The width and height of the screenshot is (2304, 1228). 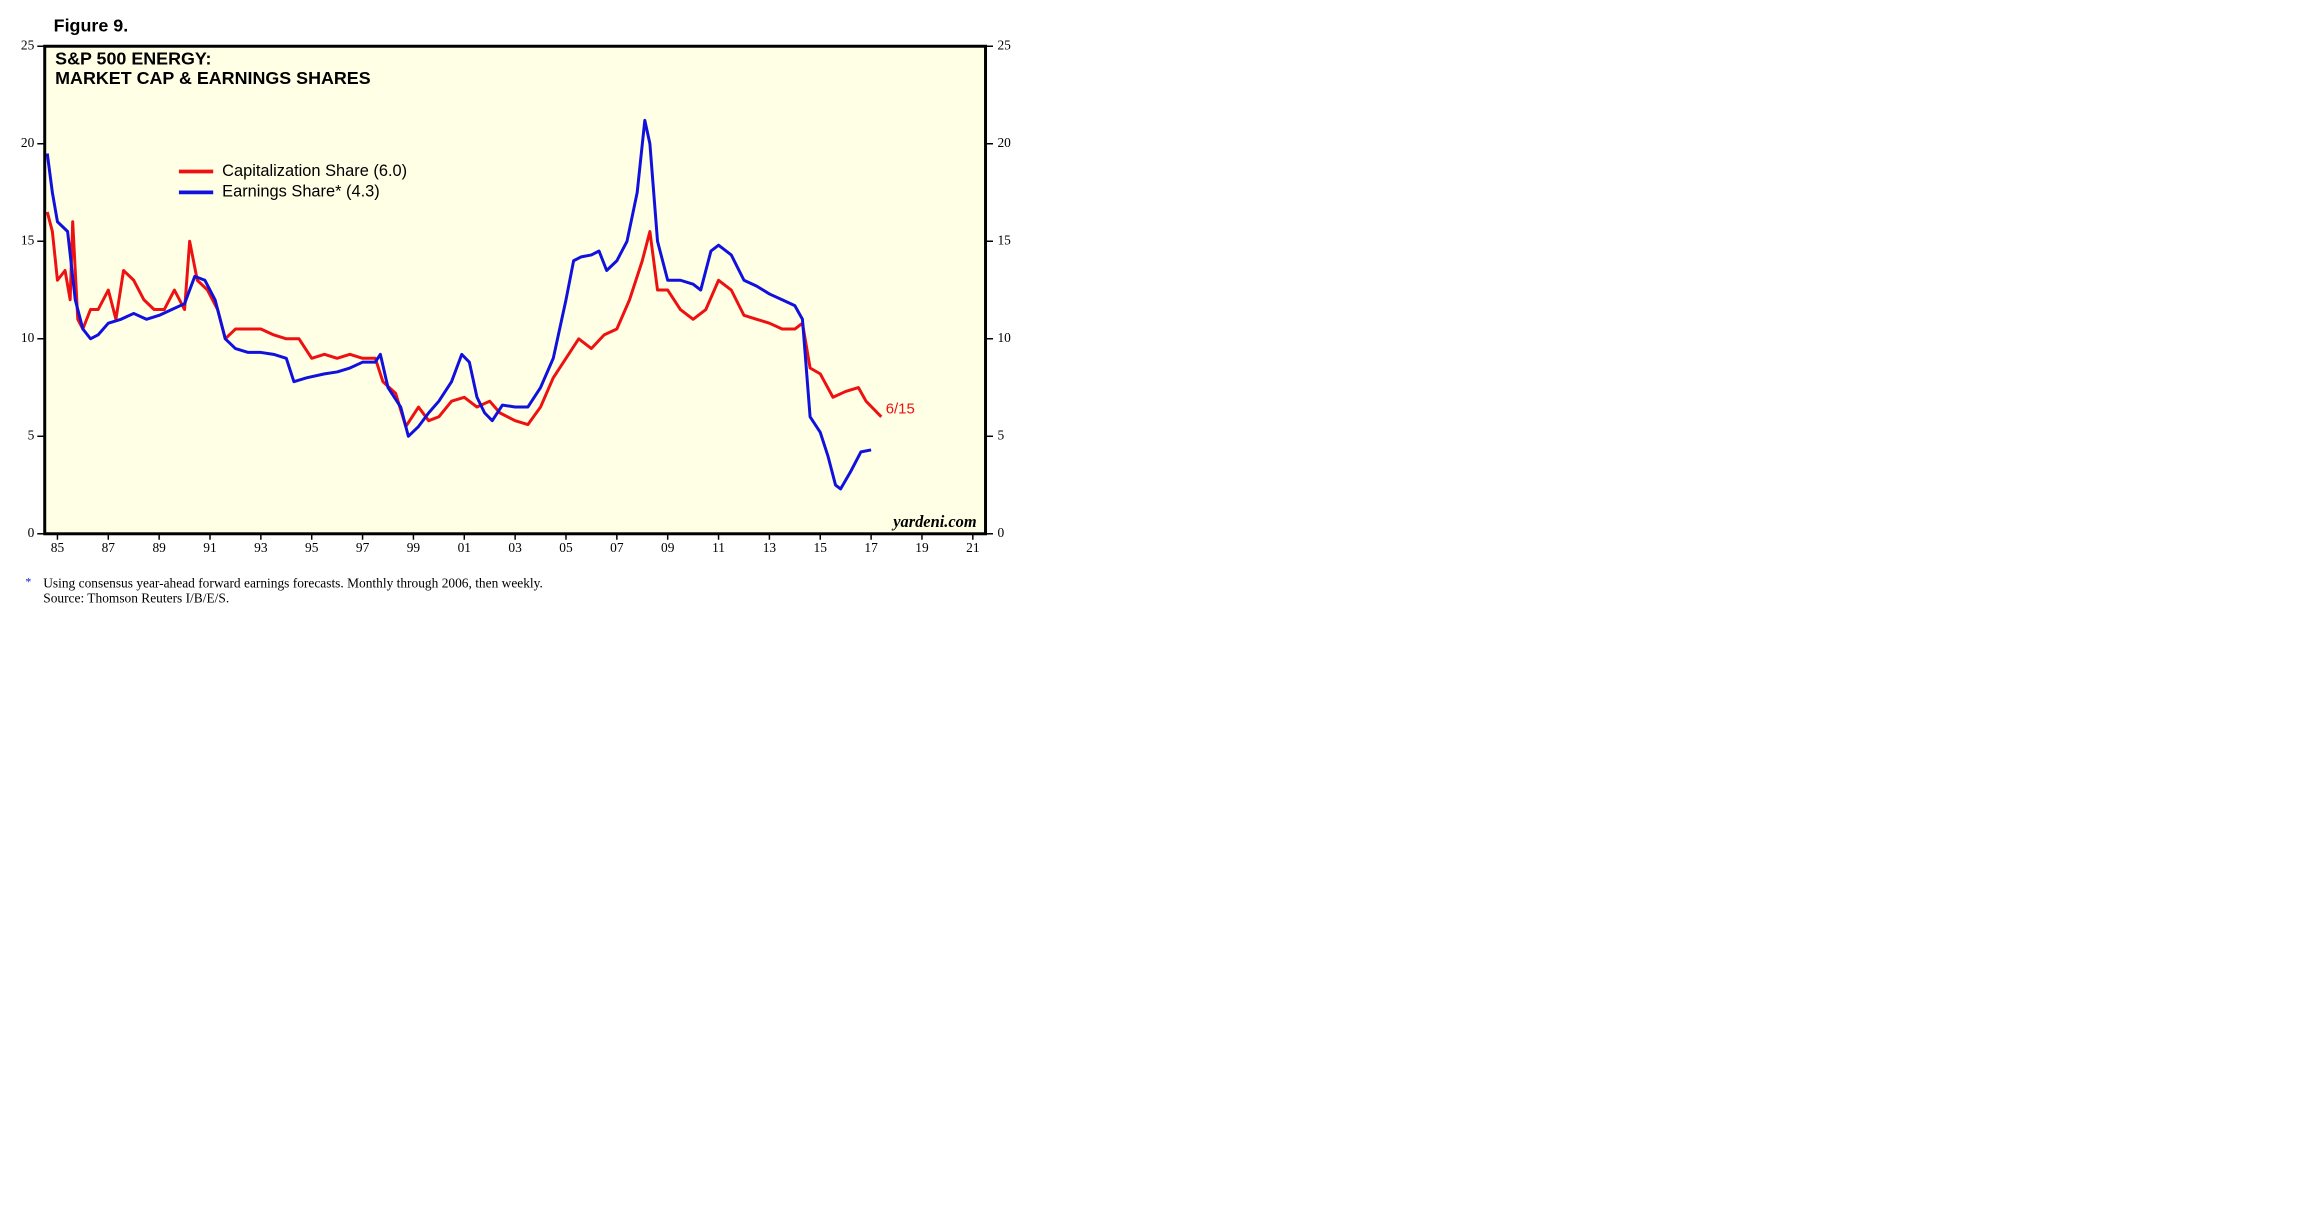 What do you see at coordinates (1000, 532) in the screenshot?
I see `y2-tick-label: 0` at bounding box center [1000, 532].